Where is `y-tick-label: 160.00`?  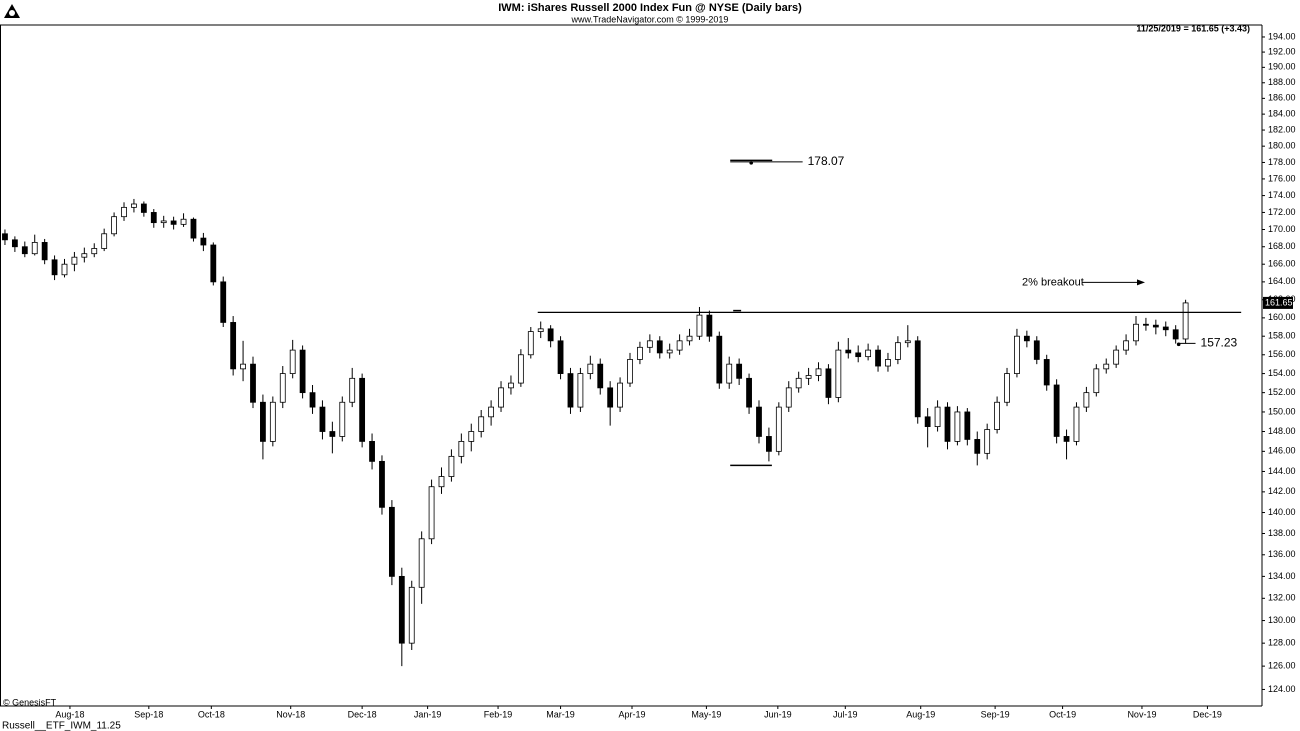
y-tick-label: 160.00 is located at coordinates (1282, 317).